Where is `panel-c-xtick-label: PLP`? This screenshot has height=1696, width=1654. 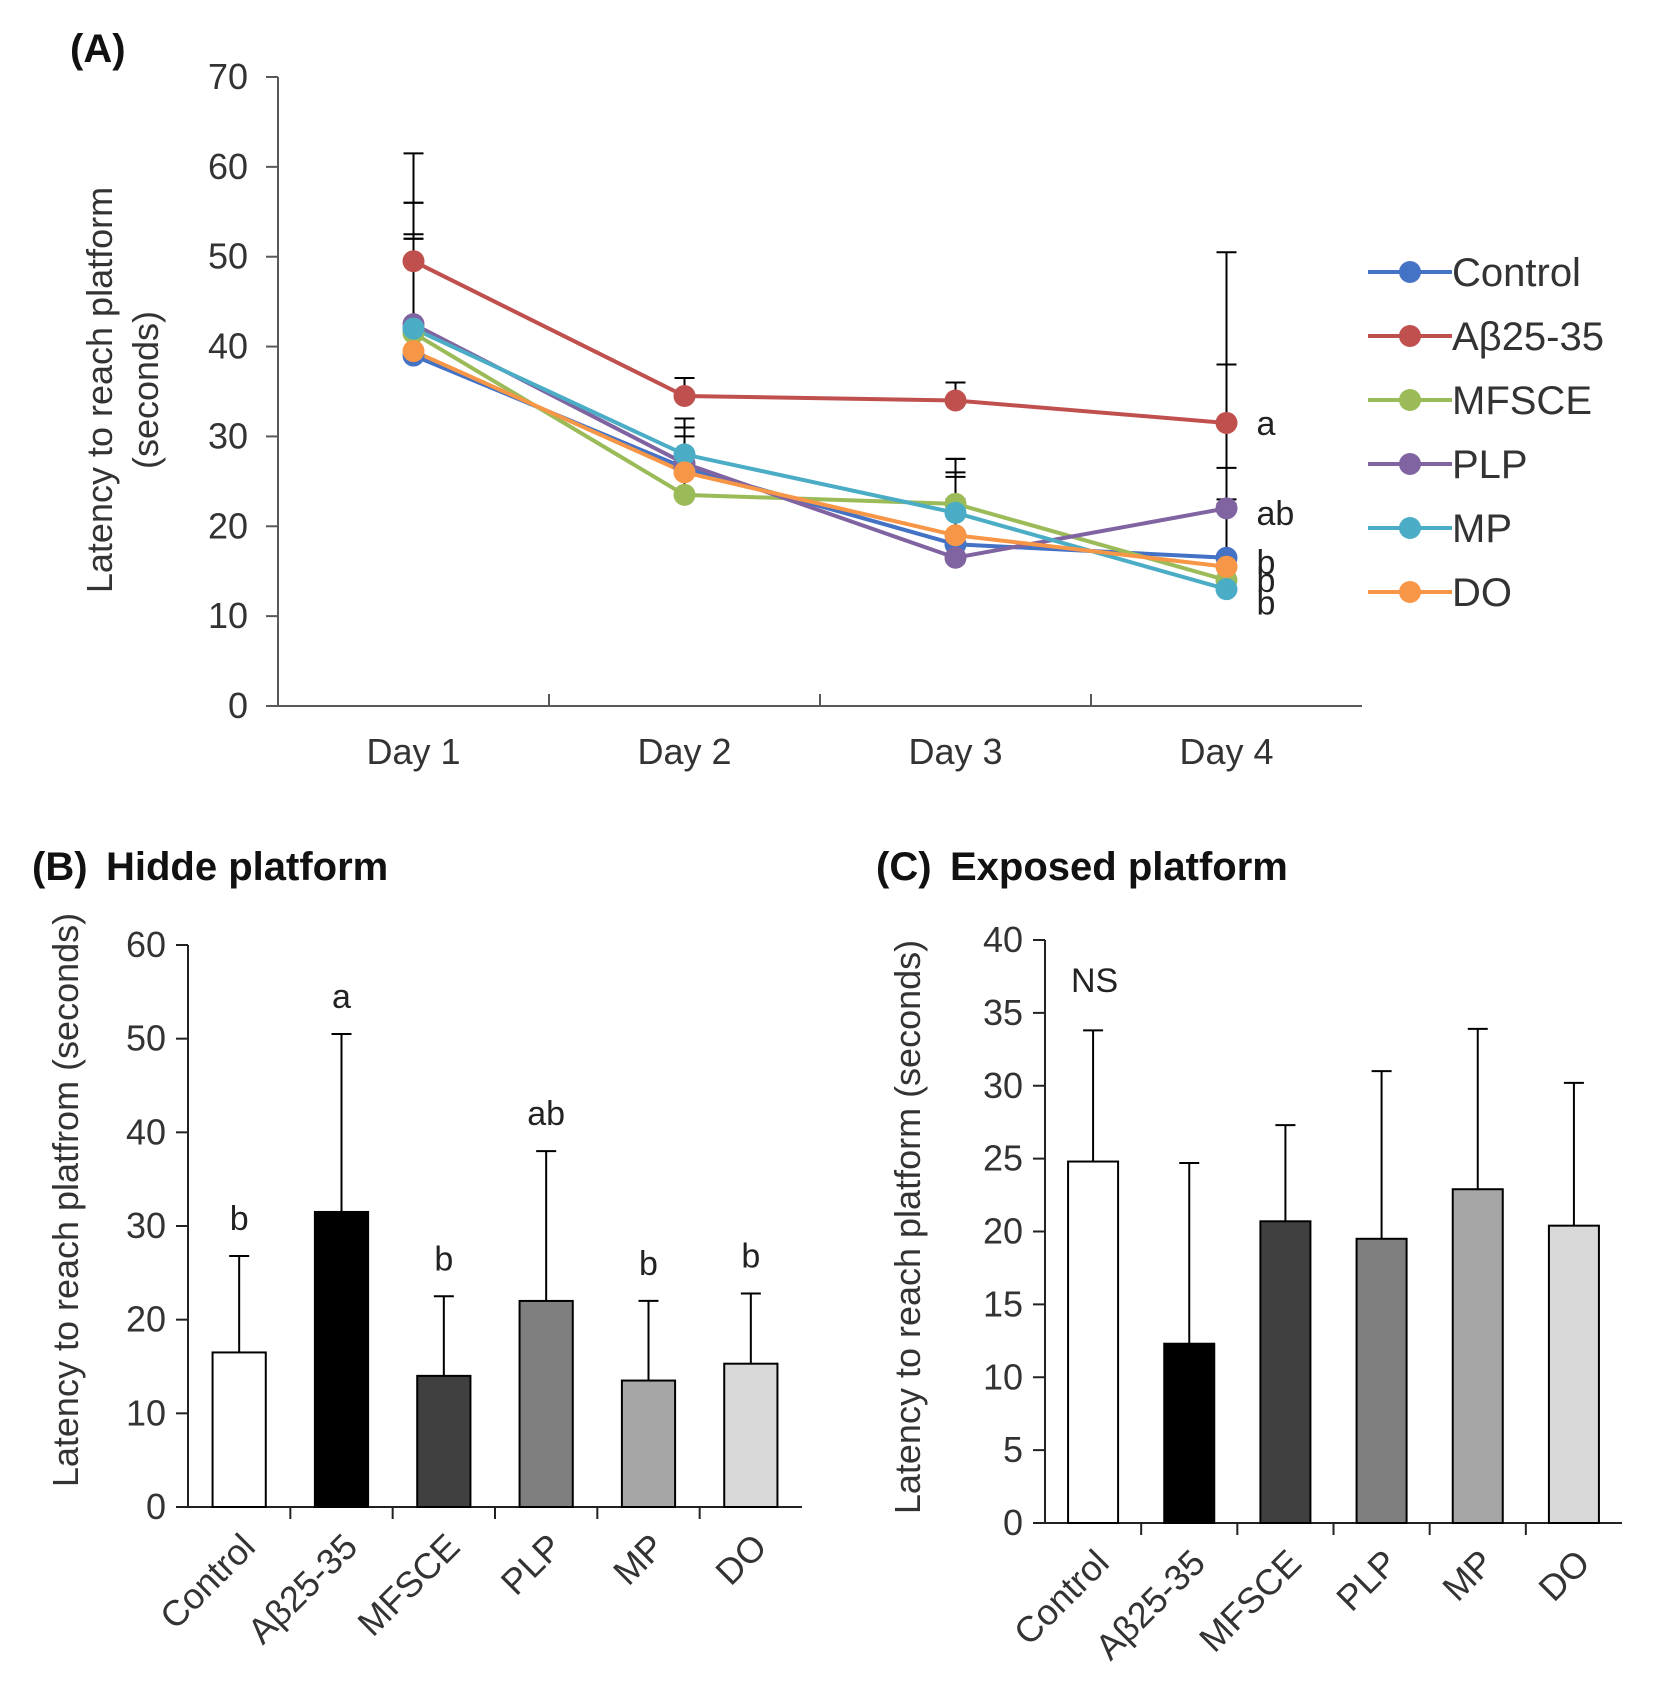 panel-c-xtick-label: PLP is located at coordinates (1366, 1580).